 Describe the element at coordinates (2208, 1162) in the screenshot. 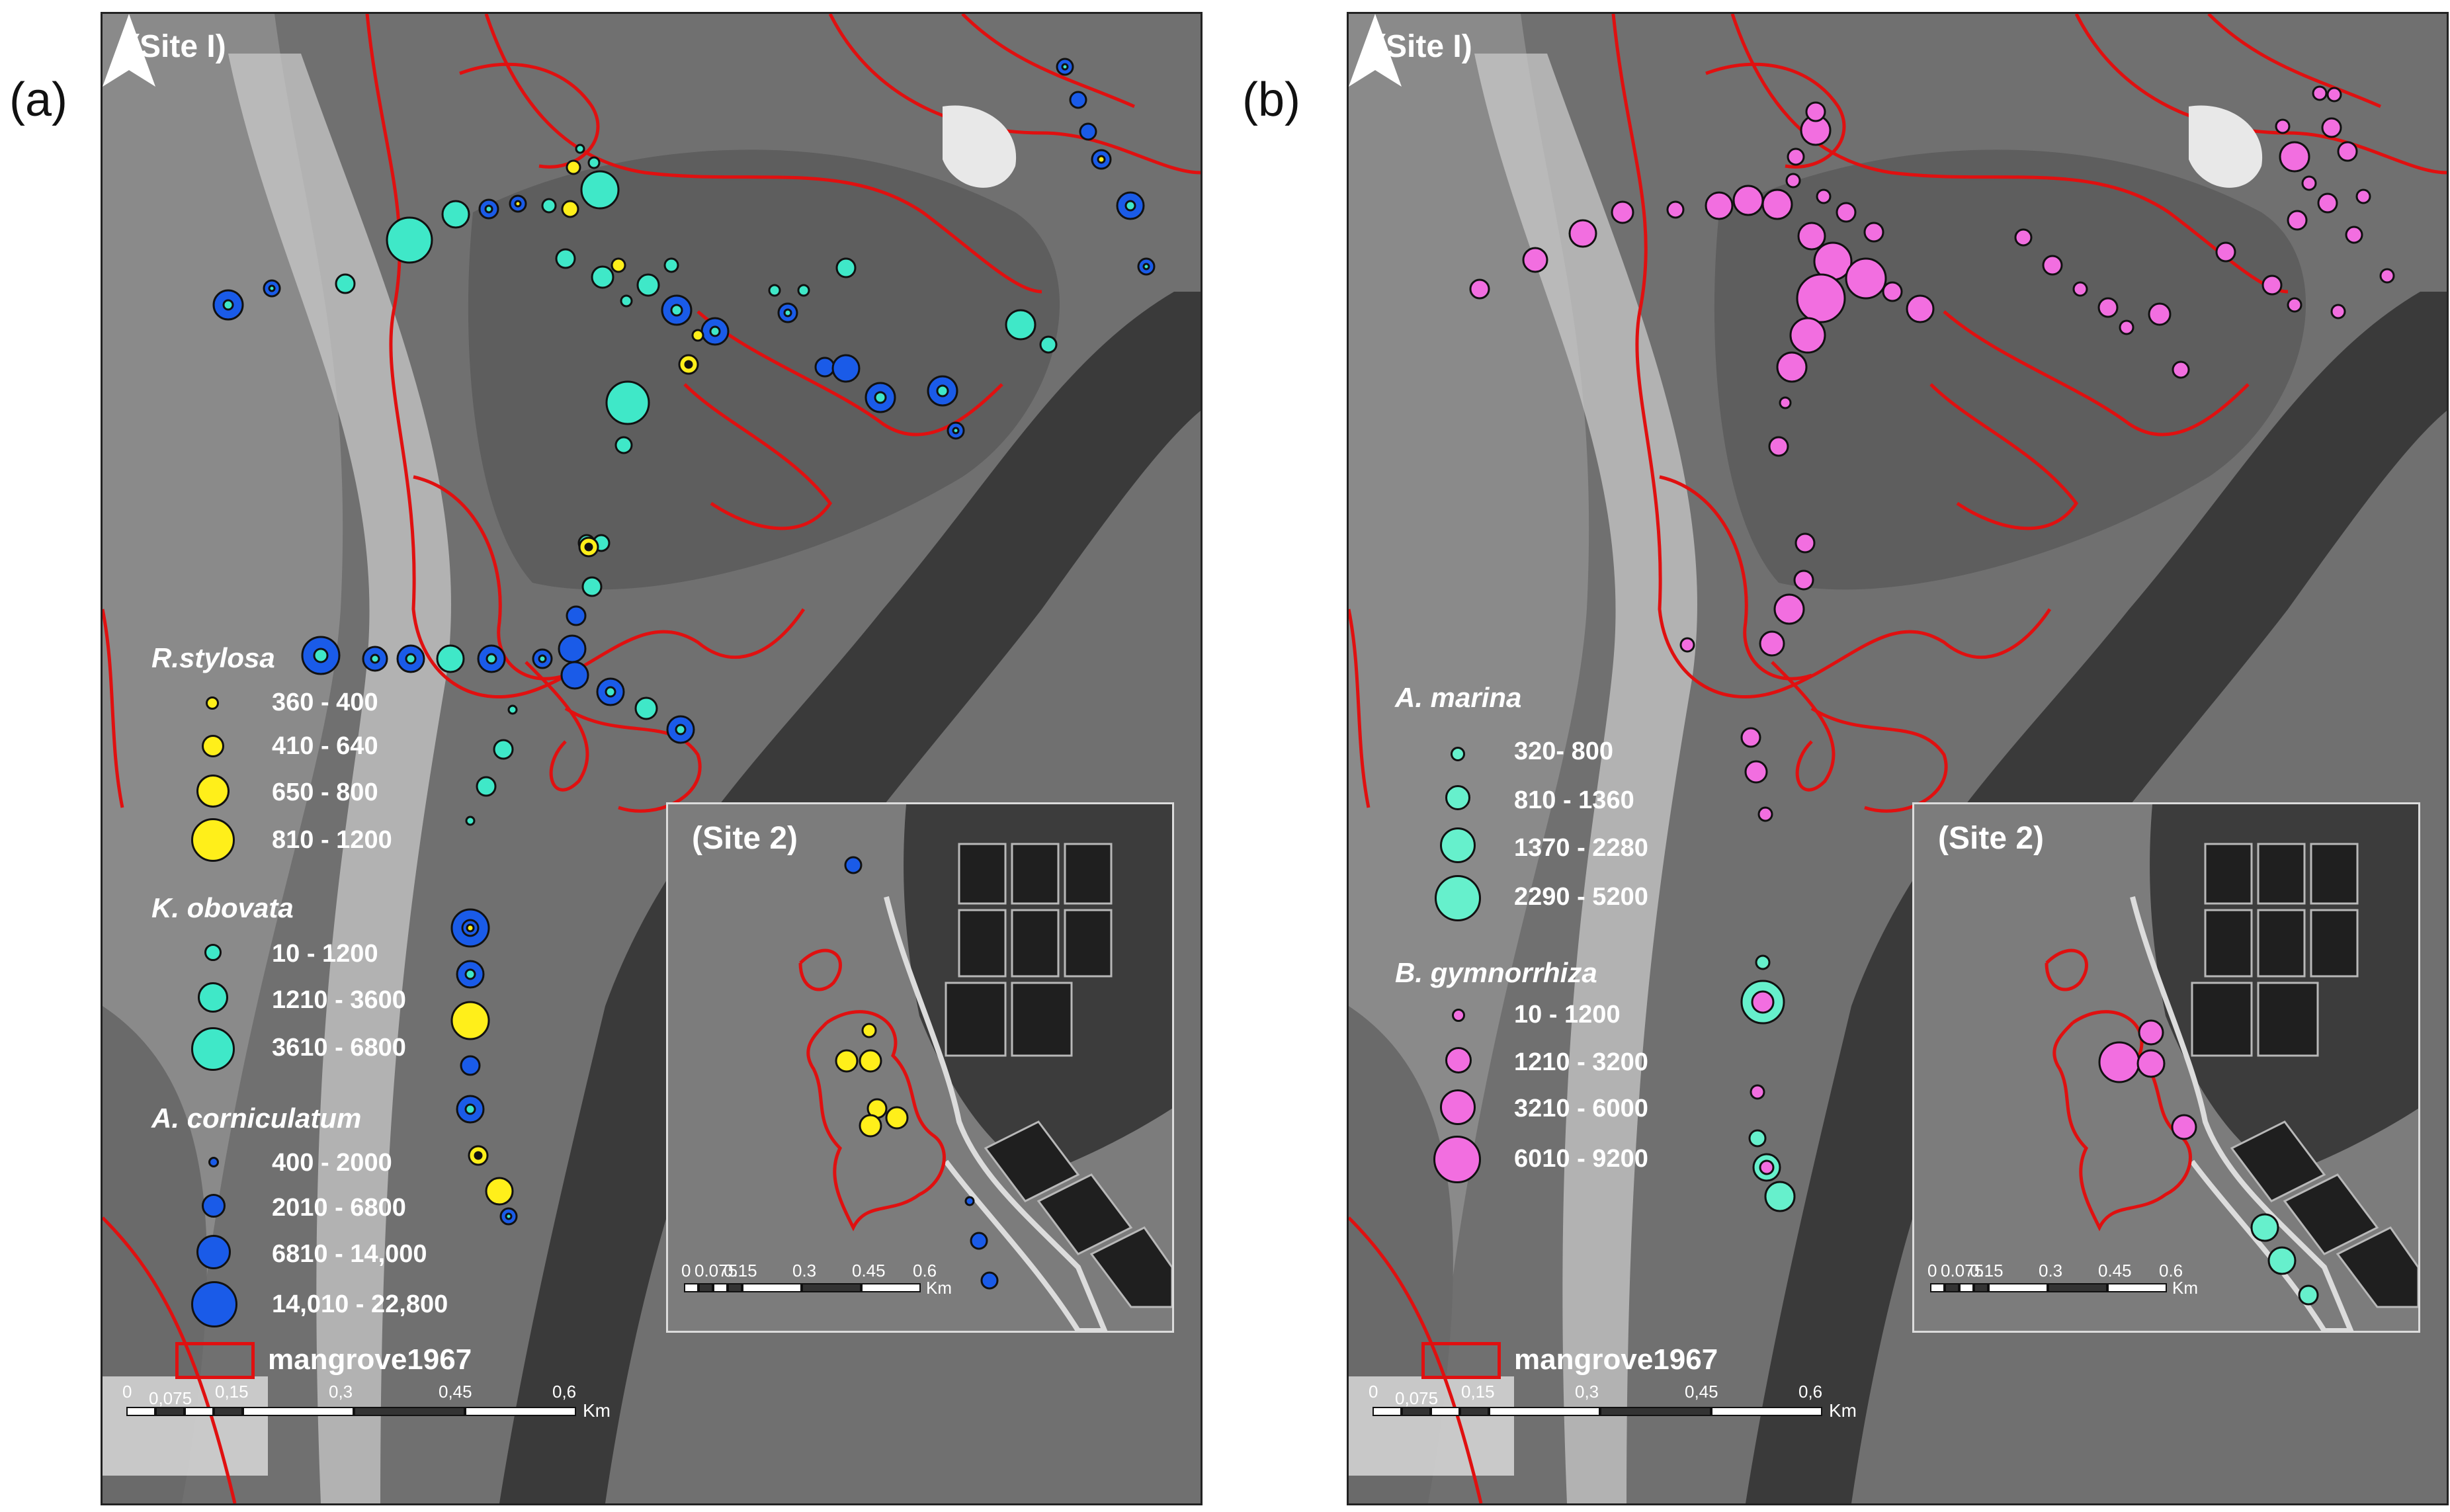

I see `inset-points-b` at that location.